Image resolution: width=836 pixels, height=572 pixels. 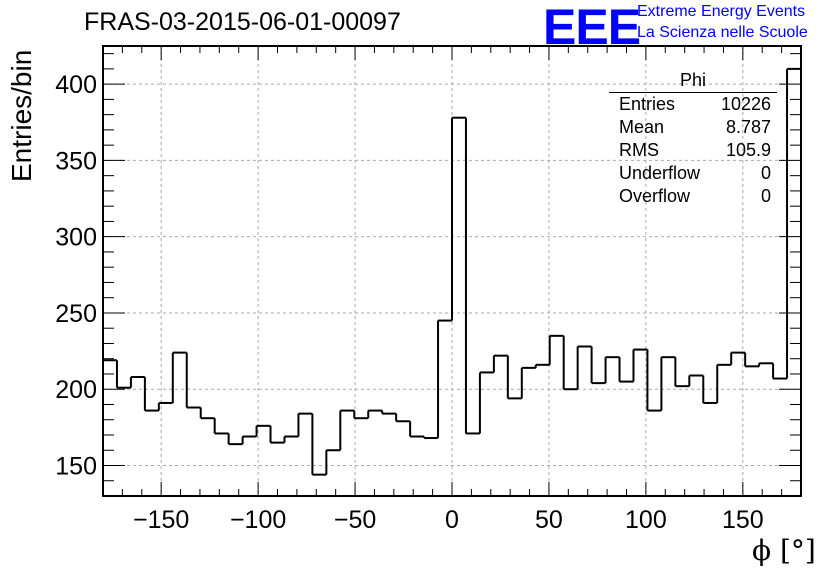 What do you see at coordinates (693, 127) in the screenshot?
I see `stats-row-mean: Mean 8.787` at bounding box center [693, 127].